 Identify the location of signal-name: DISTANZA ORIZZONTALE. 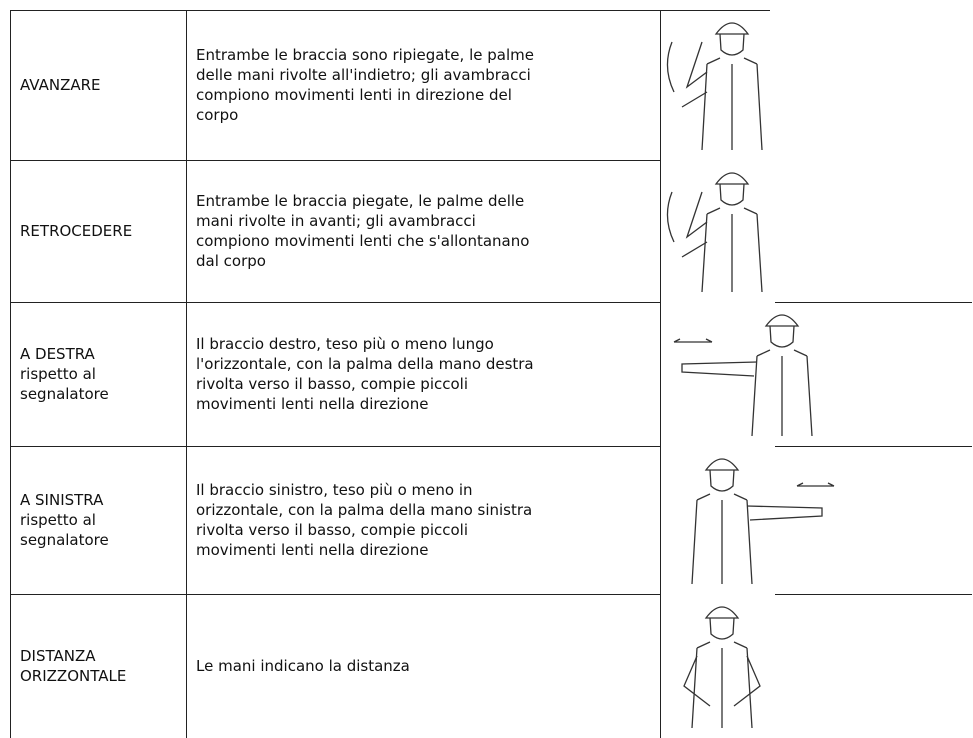
(99, 666).